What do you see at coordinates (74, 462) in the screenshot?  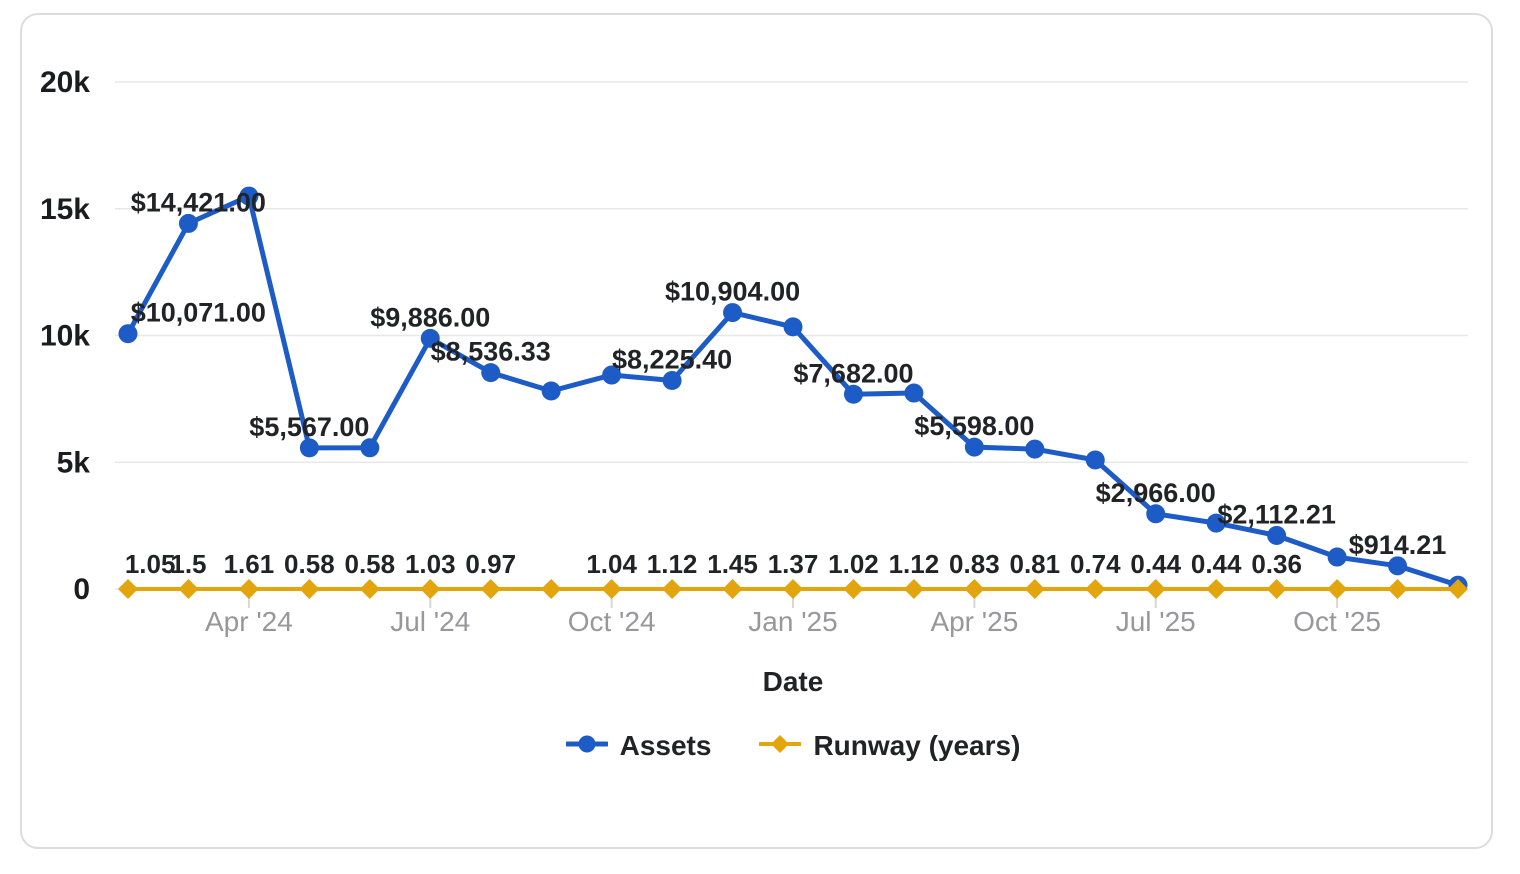 I see `y-tick-label: 5k` at bounding box center [74, 462].